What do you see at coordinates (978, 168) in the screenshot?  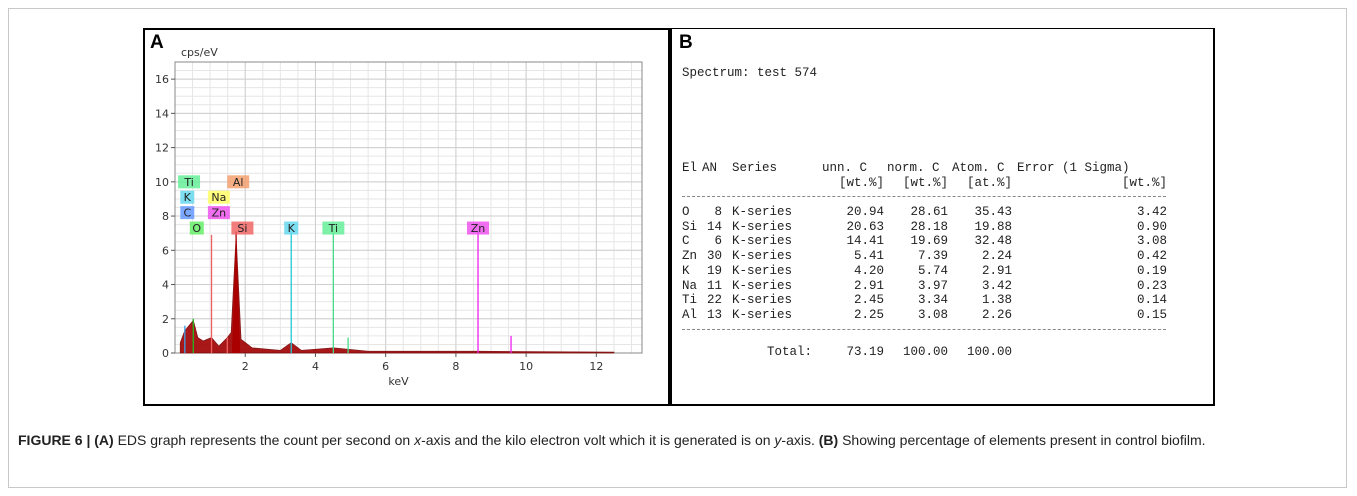 I see `column-header: Atom. C` at bounding box center [978, 168].